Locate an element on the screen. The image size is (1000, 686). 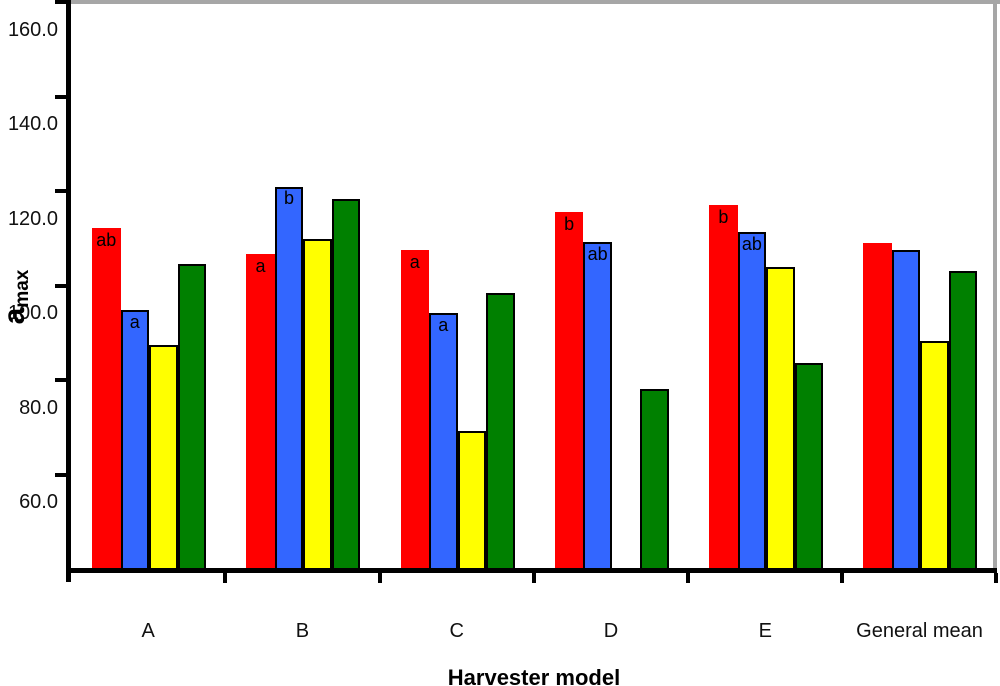
plot-border-top is located at coordinates (533, 2).